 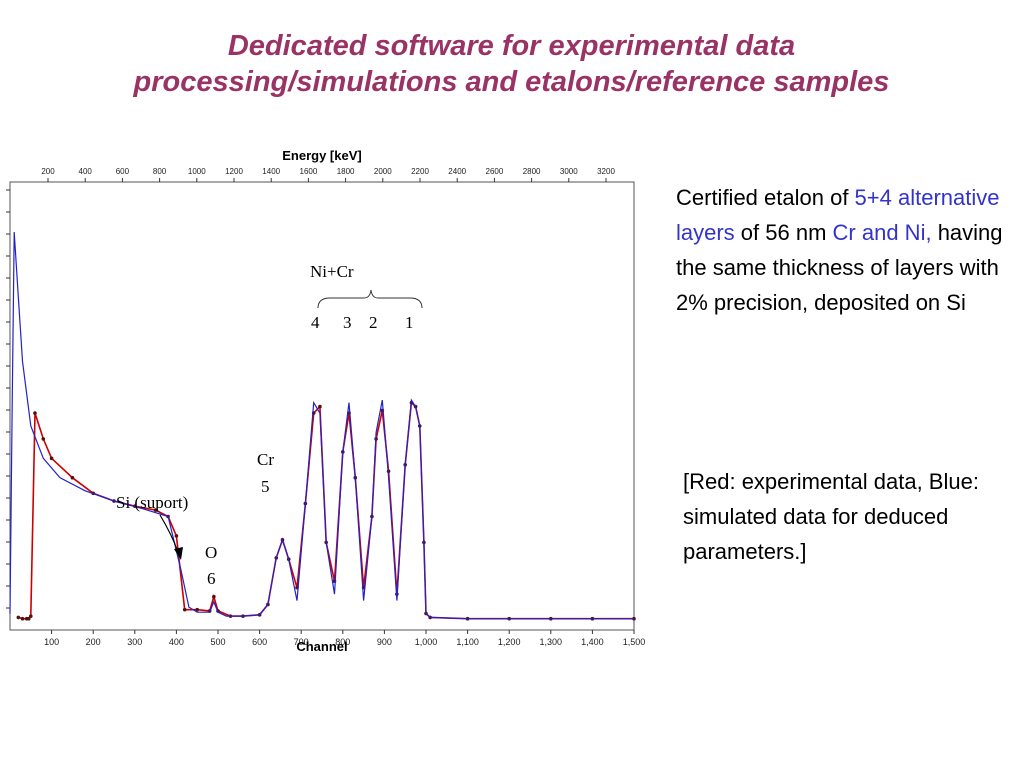 I want to click on energy-tick-label: 3000, so click(x=569, y=171).